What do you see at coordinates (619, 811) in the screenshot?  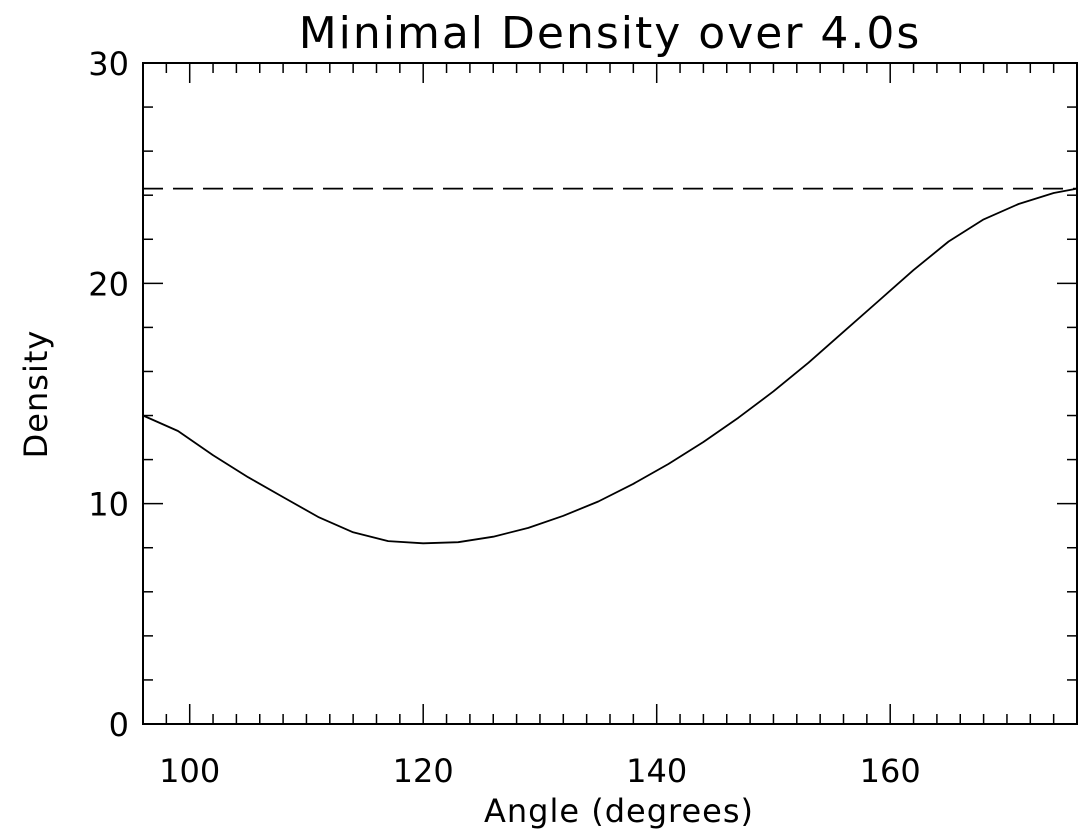 I see `x-axis-label: Angle (degrees)` at bounding box center [619, 811].